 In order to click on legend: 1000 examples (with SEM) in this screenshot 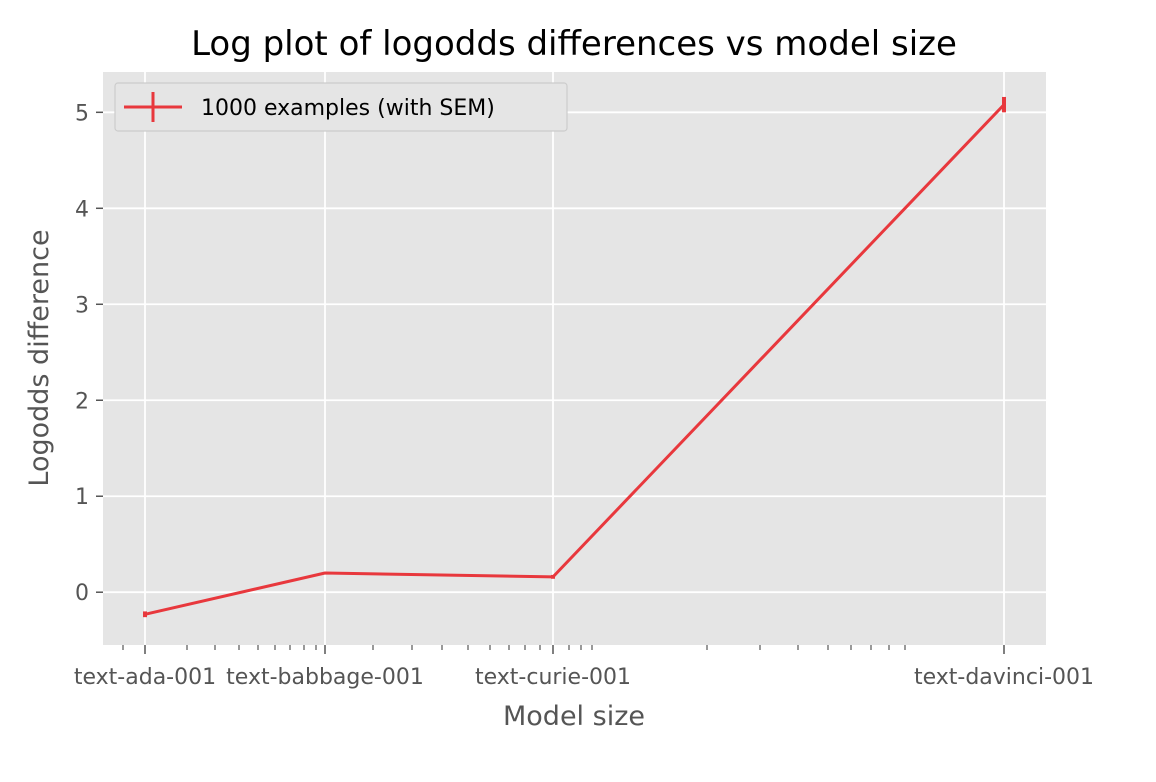, I will do `click(341, 107)`.